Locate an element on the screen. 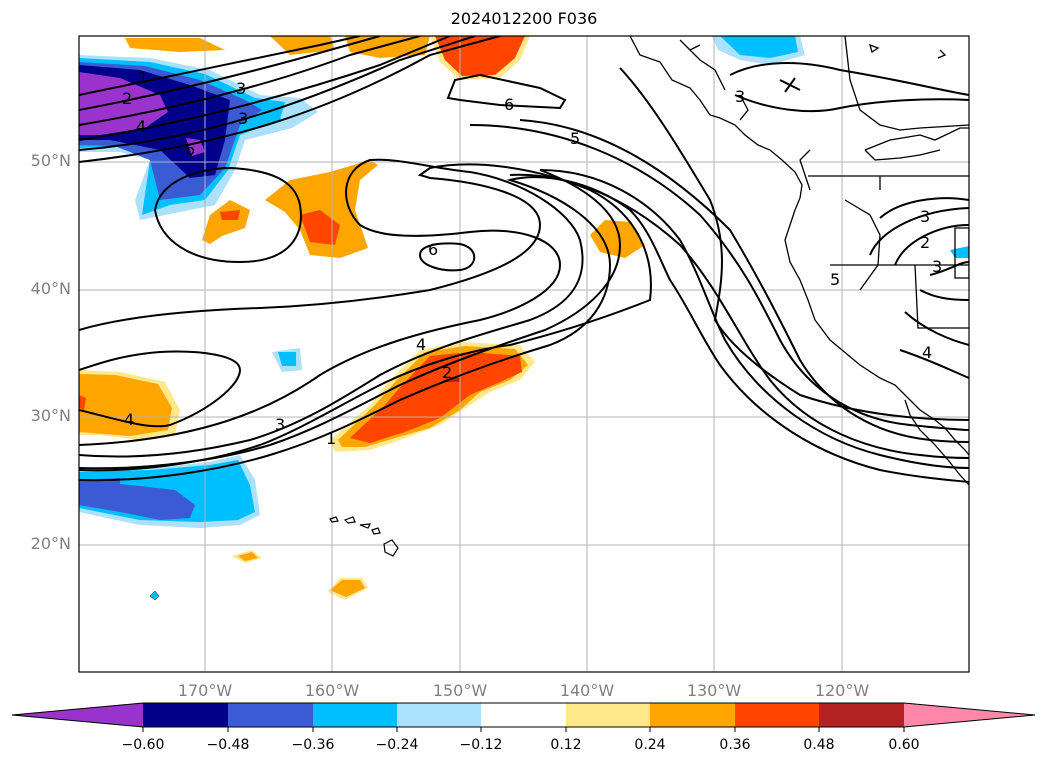 The image size is (1047, 765). colorbar-tick-label: −0.48 is located at coordinates (228, 745).